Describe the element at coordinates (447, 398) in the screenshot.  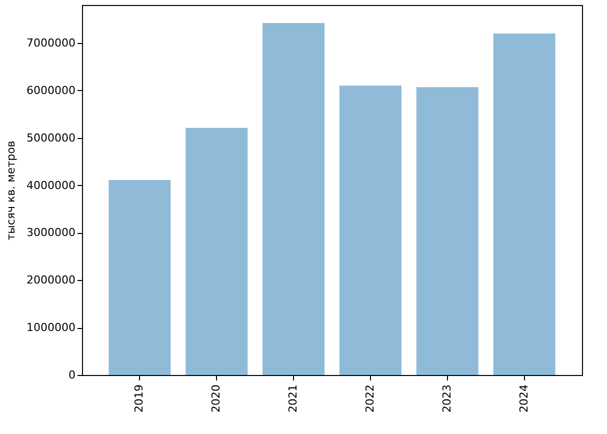
I see `x-tick-label: 2023` at that location.